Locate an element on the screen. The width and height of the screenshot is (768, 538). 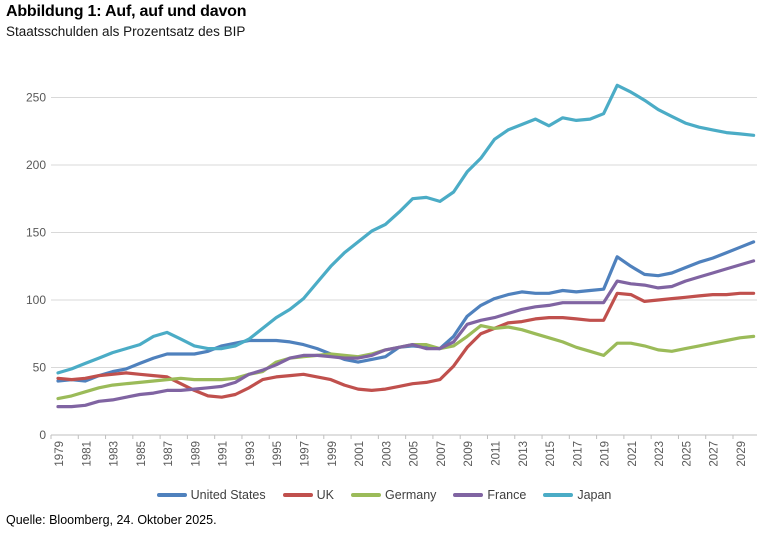
svg-text: 1989 is located at coordinates (196, 454).